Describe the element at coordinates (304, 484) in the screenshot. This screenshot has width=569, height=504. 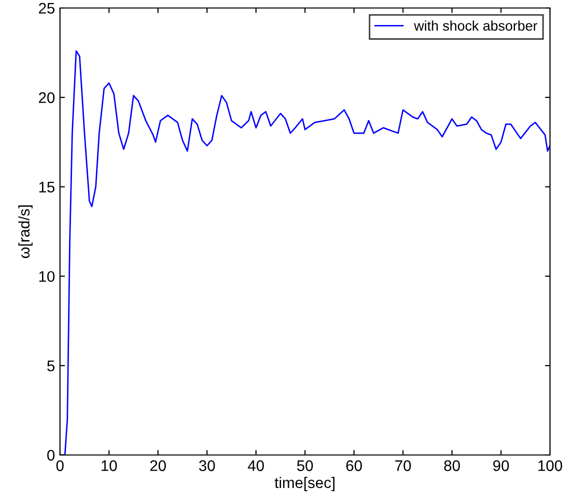
I see `x-axis-title: time[sec]` at that location.